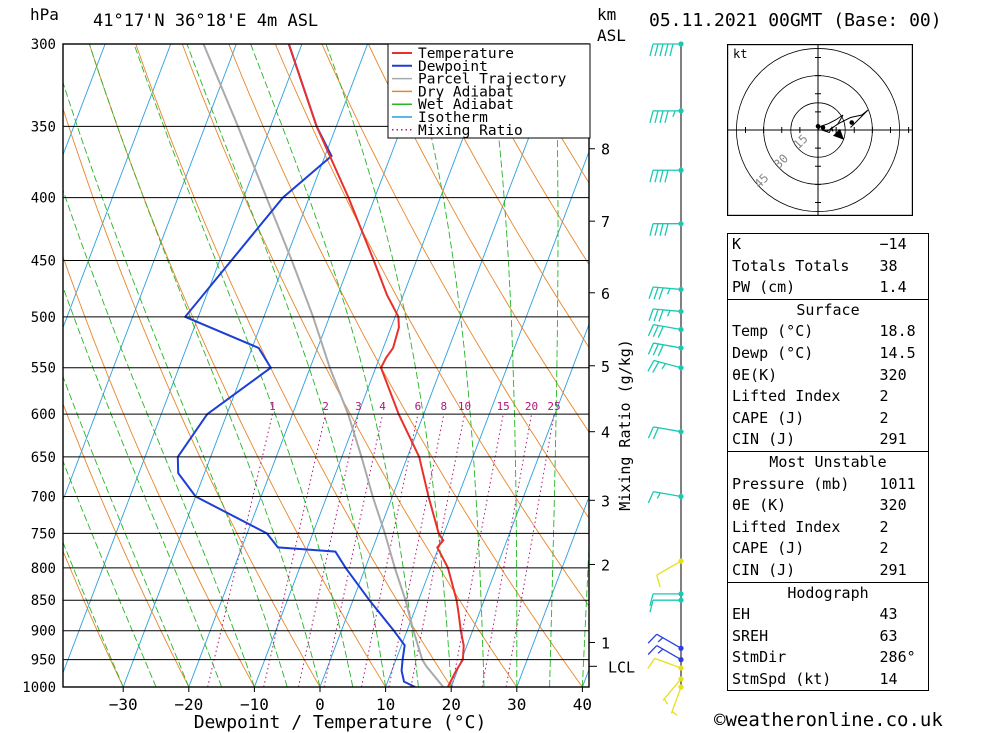 Image resolution: width=1000 pixels, height=733 pixels. Describe the element at coordinates (786, 396) in the screenshot. I see `surface-row-label: Lifted Index` at that location.